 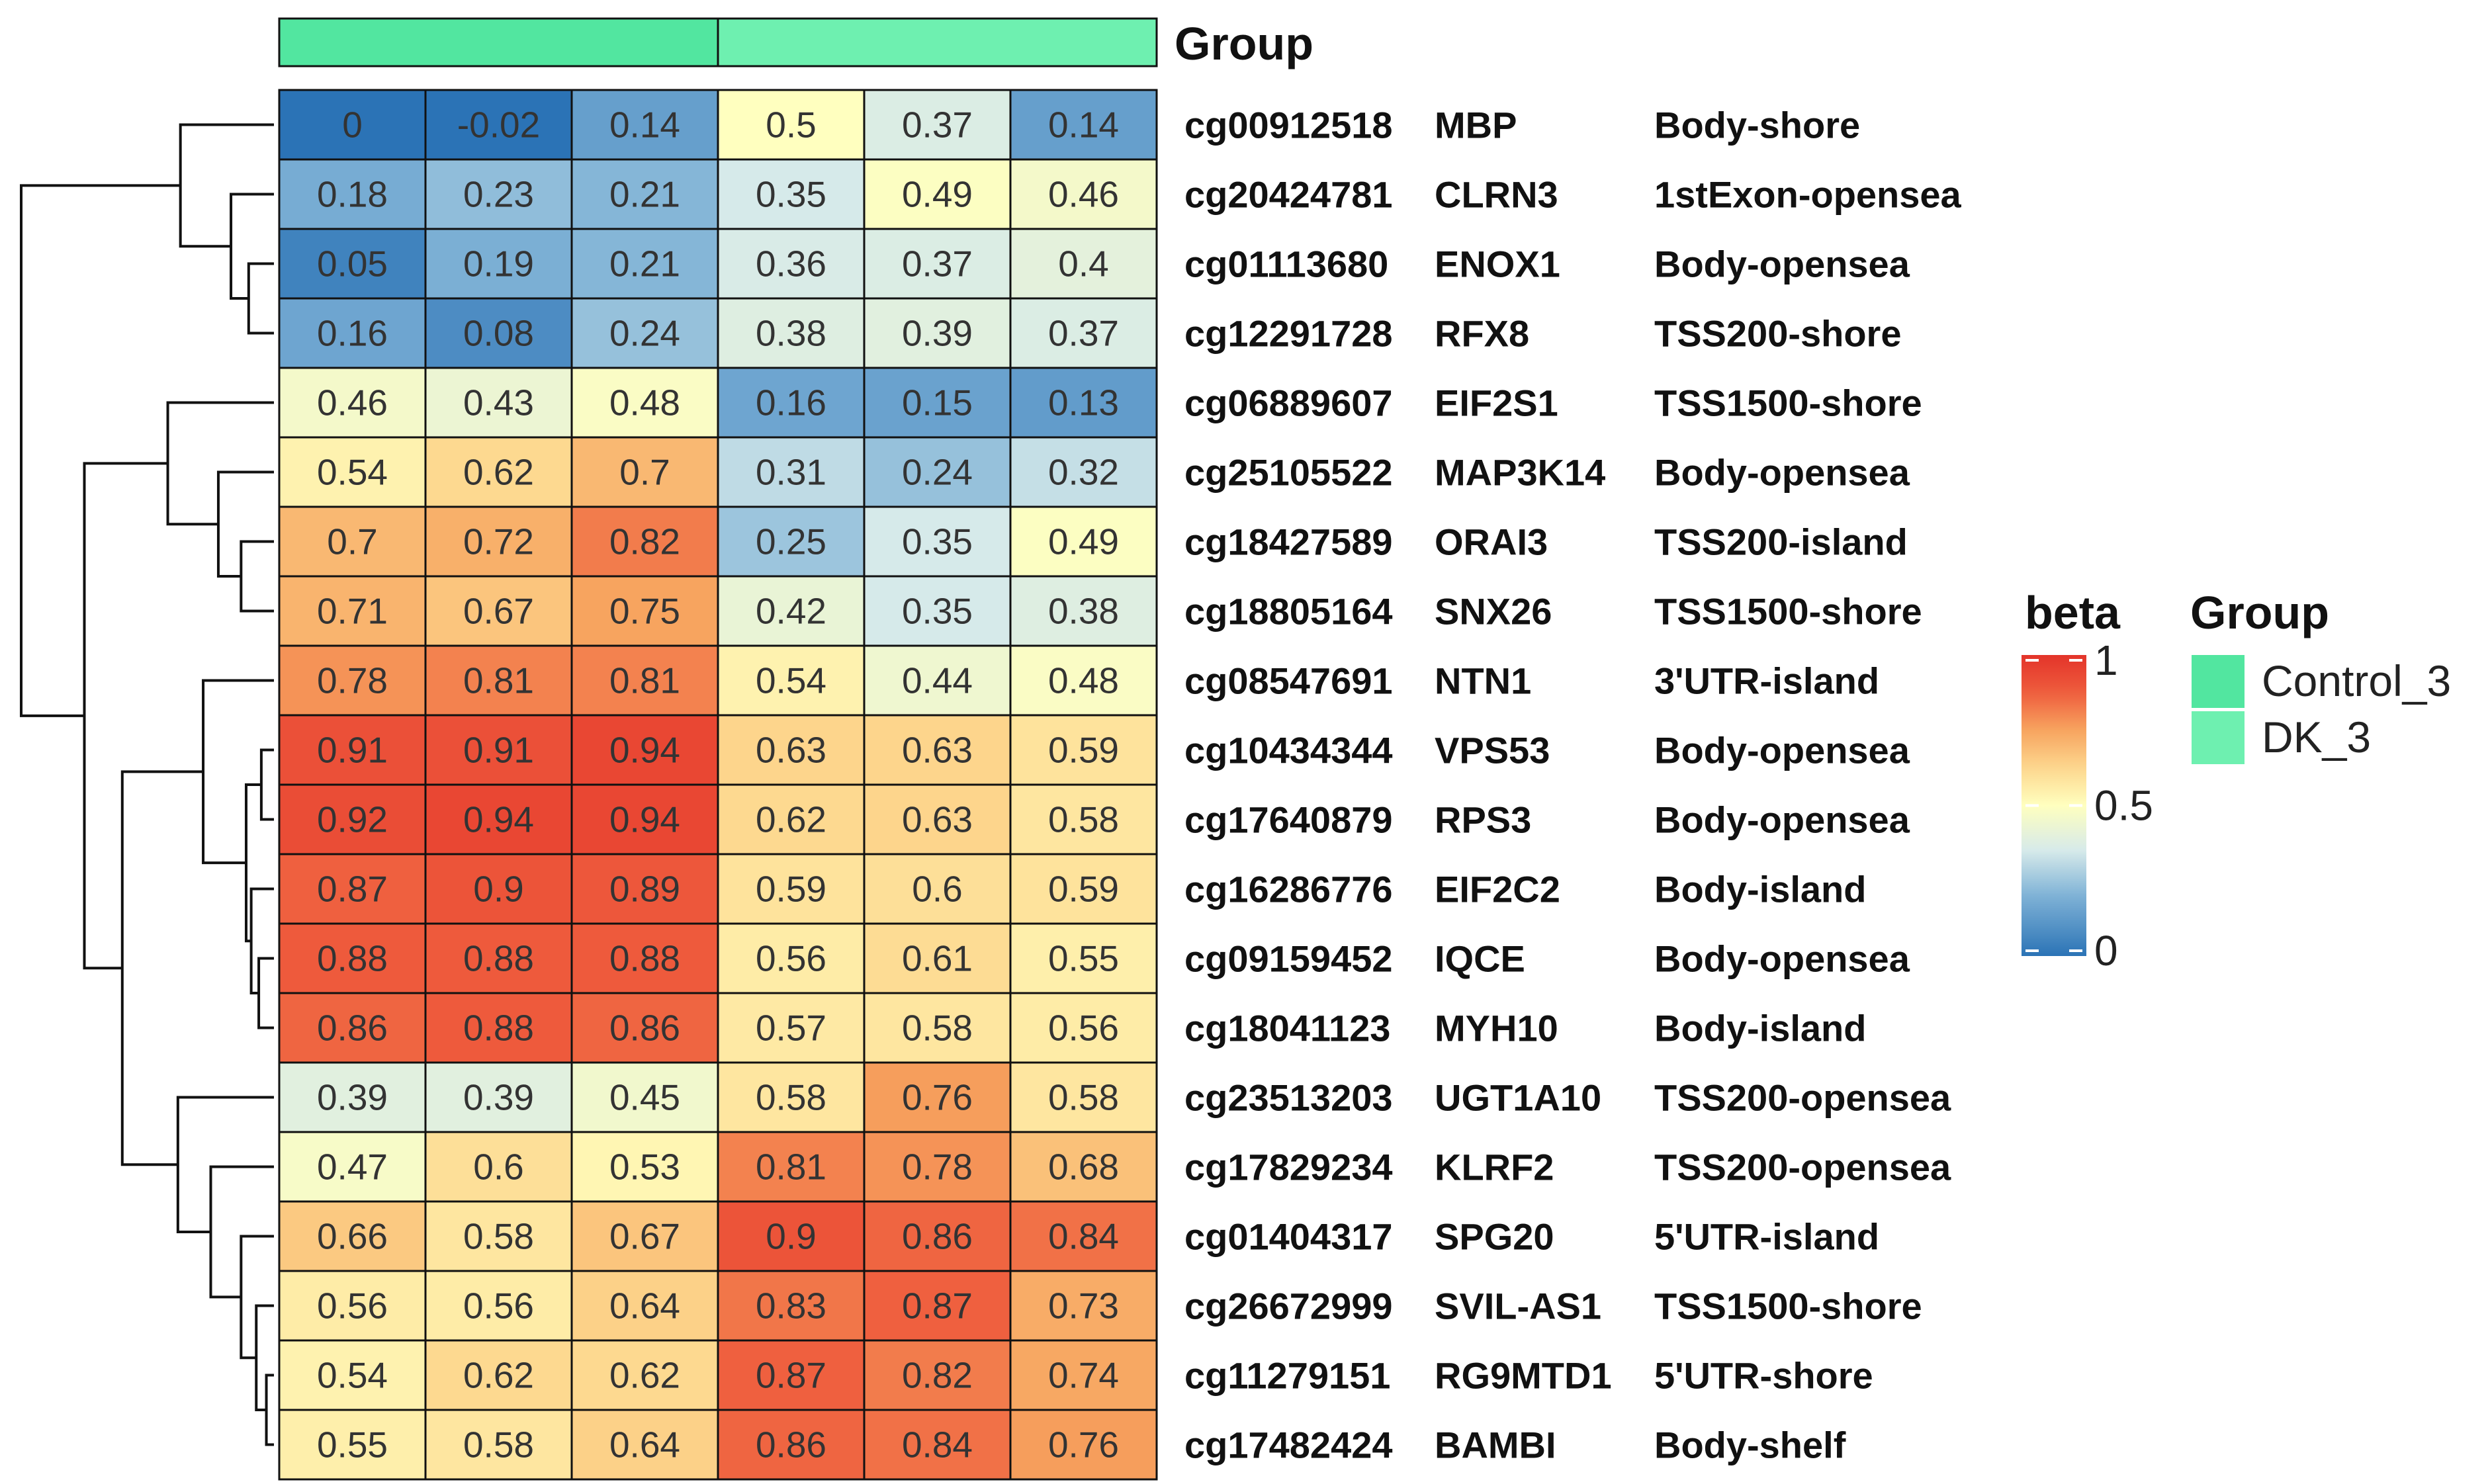 I want to click on row-gene-label: SVIL-AS1, so click(x=1518, y=1306).